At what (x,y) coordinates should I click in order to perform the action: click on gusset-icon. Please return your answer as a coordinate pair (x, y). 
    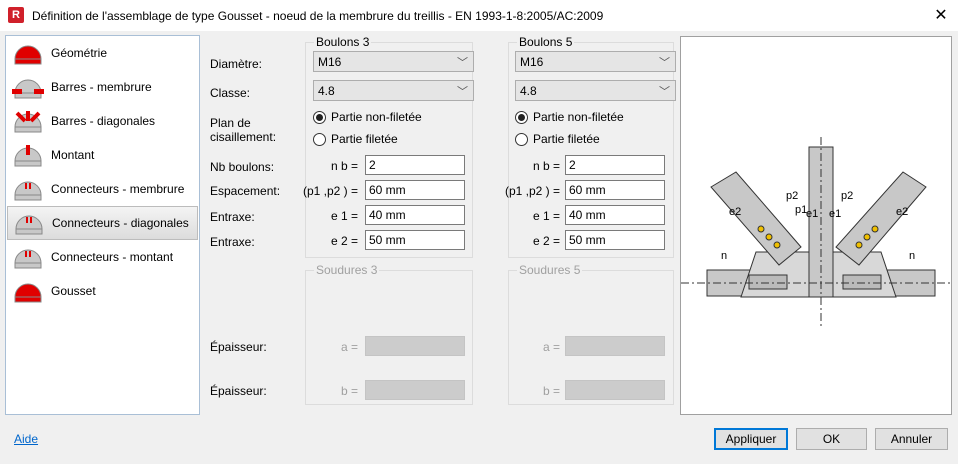
    Looking at the image, I should click on (28, 293).